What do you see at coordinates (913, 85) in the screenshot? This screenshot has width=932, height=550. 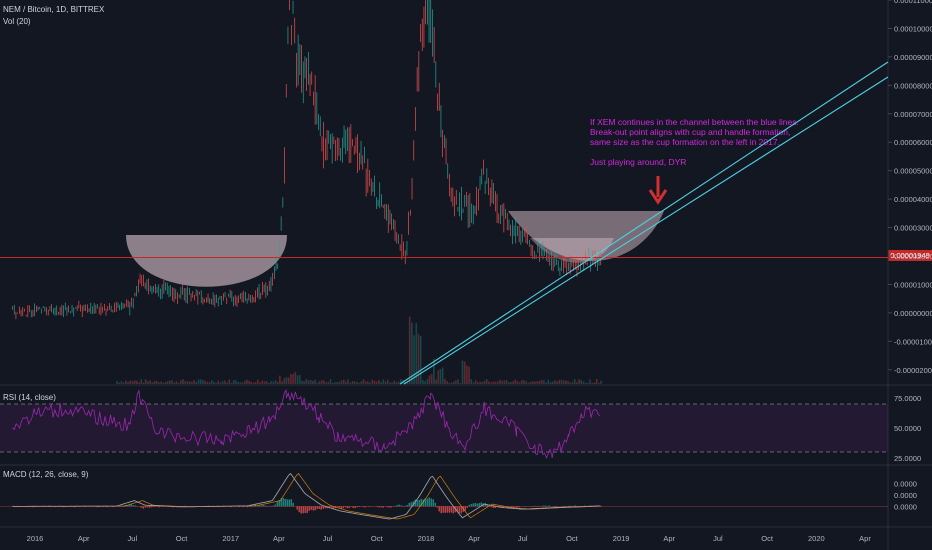 I see `price-axis-label: 0.00008000` at bounding box center [913, 85].